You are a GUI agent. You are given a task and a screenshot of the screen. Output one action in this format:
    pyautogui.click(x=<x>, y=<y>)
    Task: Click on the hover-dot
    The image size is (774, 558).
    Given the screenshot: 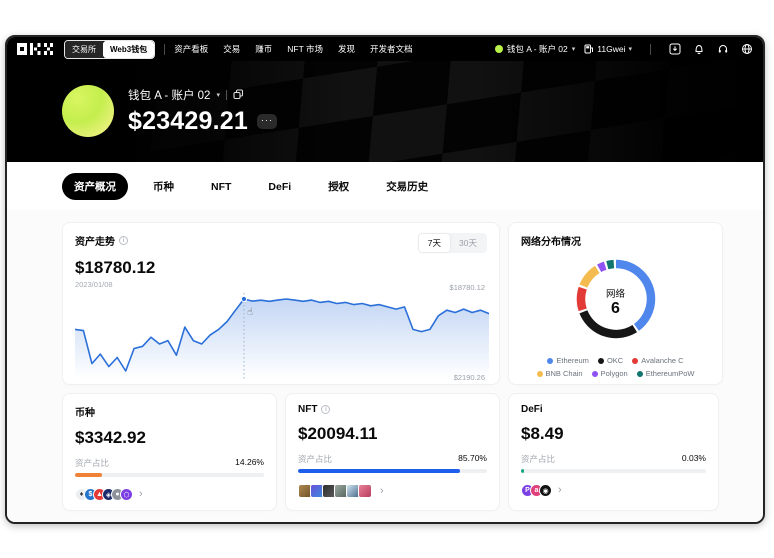 What is the action you would take?
    pyautogui.click(x=244, y=299)
    